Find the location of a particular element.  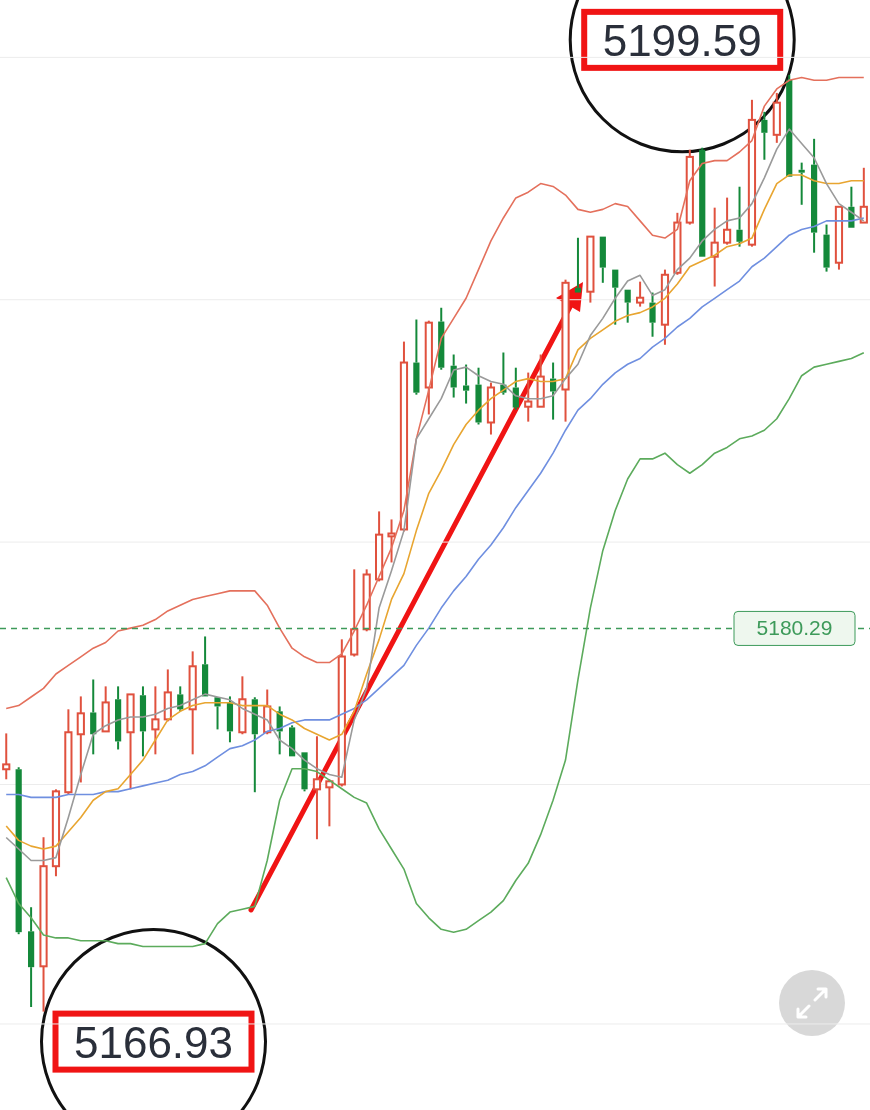

annotation: 5166.93 is located at coordinates (153, 1042).